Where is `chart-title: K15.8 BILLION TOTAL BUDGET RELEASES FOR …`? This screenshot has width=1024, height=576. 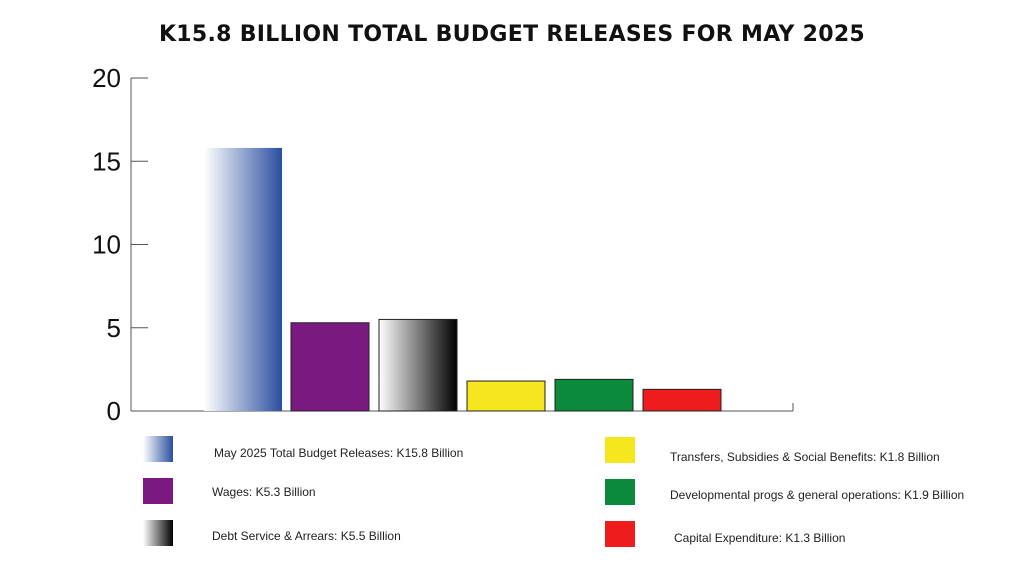
chart-title: K15.8 BILLION TOTAL BUDGET RELEASES FOR … is located at coordinates (512, 34).